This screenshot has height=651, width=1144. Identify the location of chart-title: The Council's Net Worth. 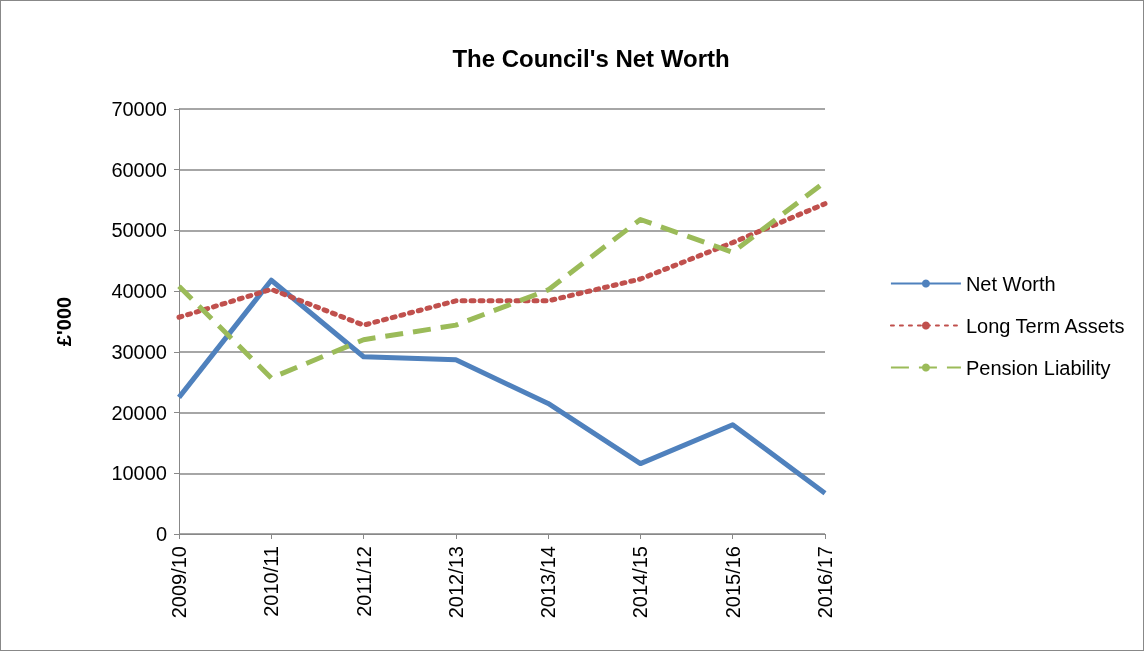
(591, 58).